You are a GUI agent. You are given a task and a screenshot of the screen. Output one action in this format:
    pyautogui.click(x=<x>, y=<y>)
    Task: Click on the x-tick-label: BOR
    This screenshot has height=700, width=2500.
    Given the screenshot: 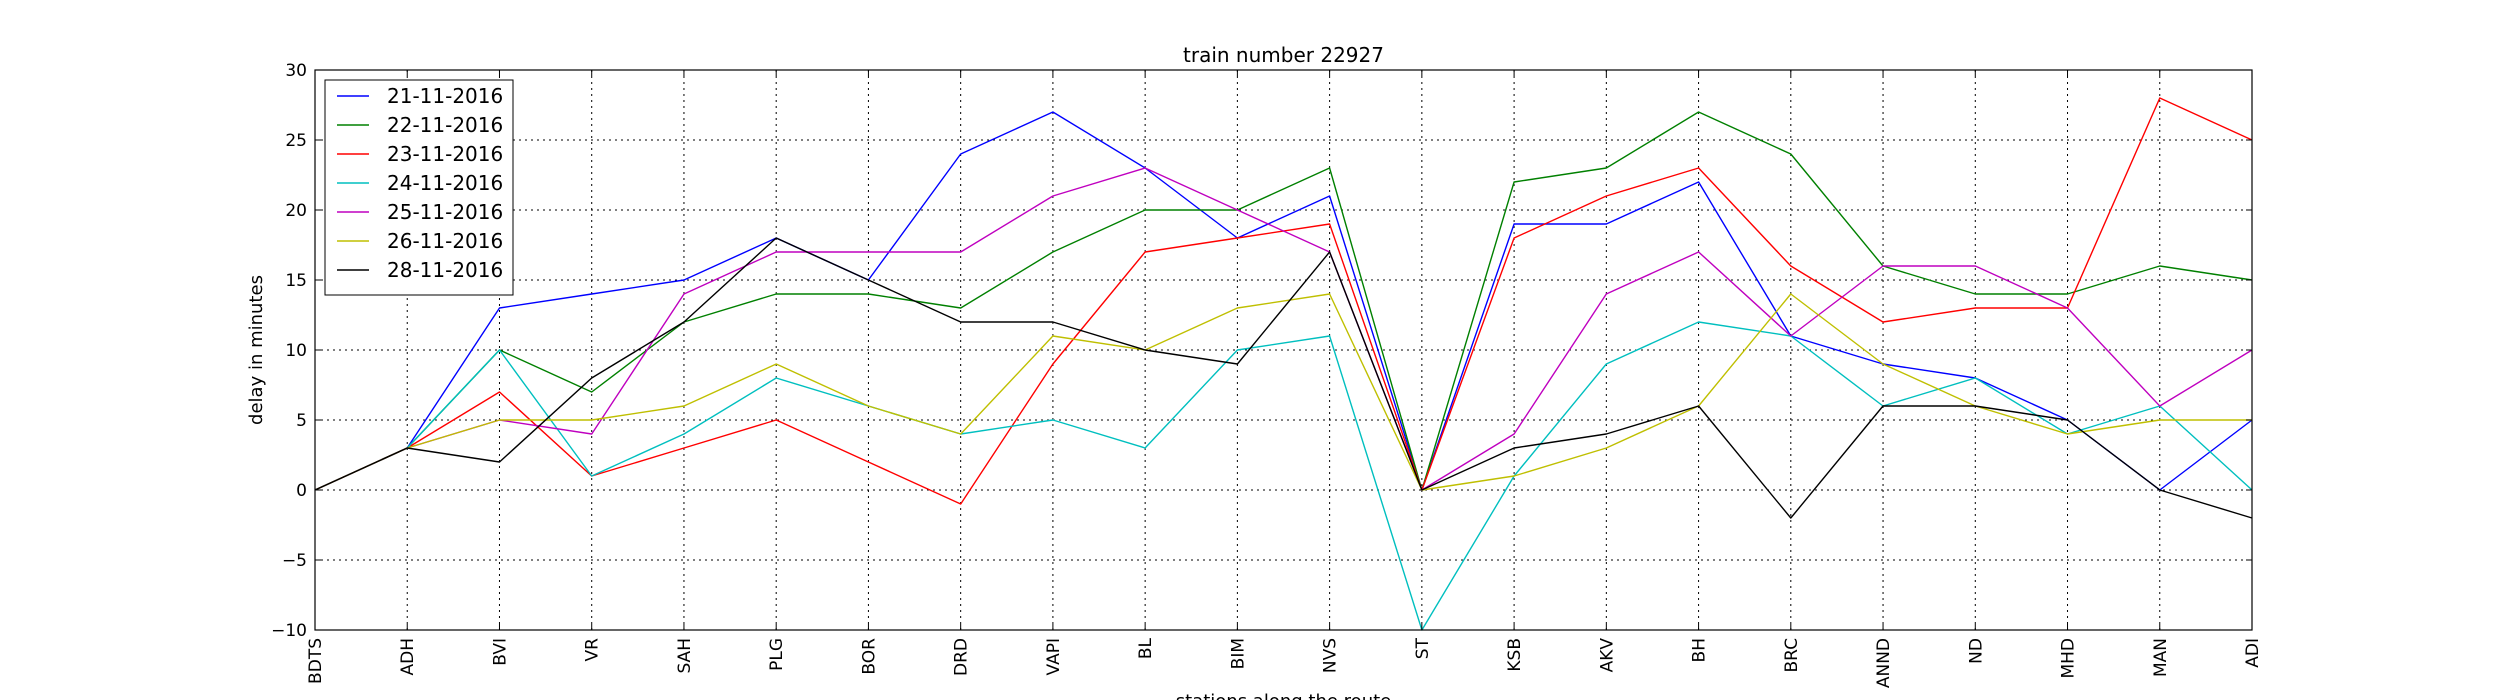 What is the action you would take?
    pyautogui.click(x=869, y=656)
    